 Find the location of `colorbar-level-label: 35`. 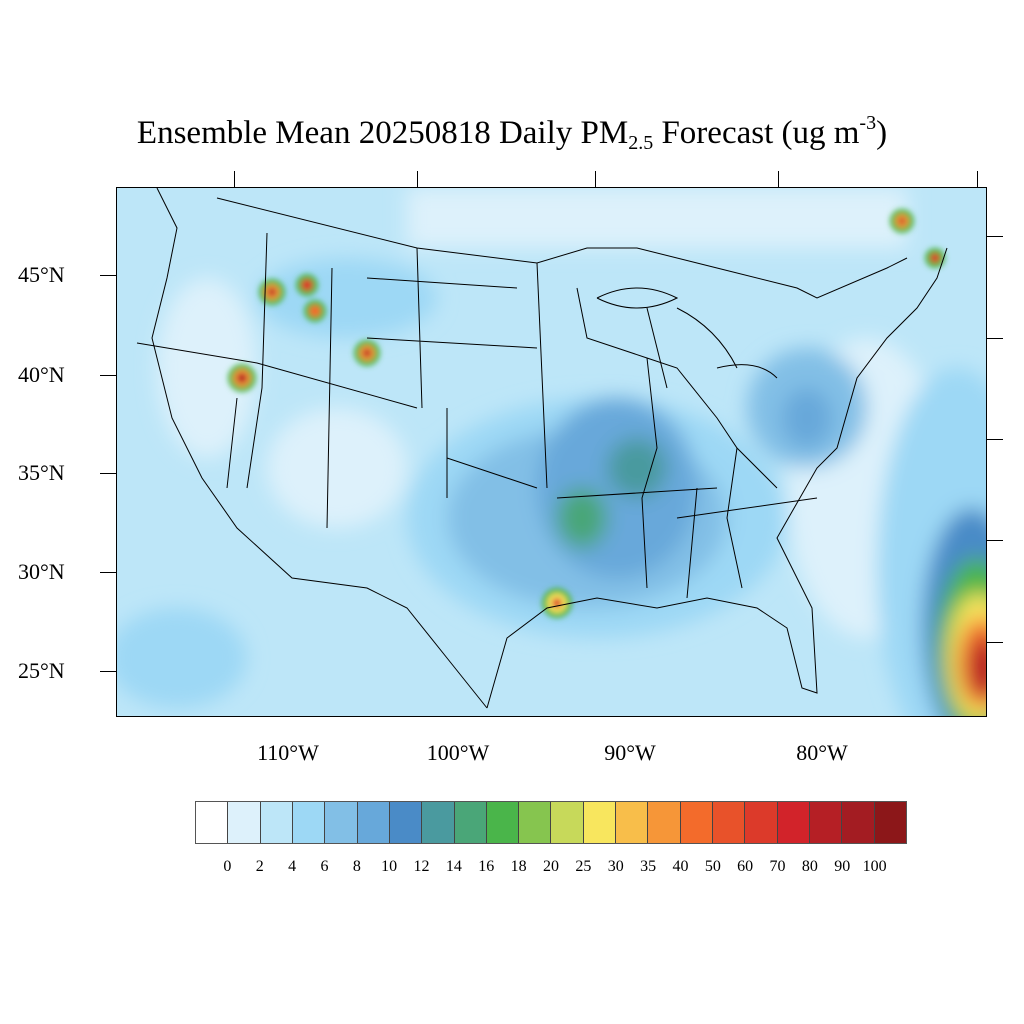

colorbar-level-label: 35 is located at coordinates (648, 866).